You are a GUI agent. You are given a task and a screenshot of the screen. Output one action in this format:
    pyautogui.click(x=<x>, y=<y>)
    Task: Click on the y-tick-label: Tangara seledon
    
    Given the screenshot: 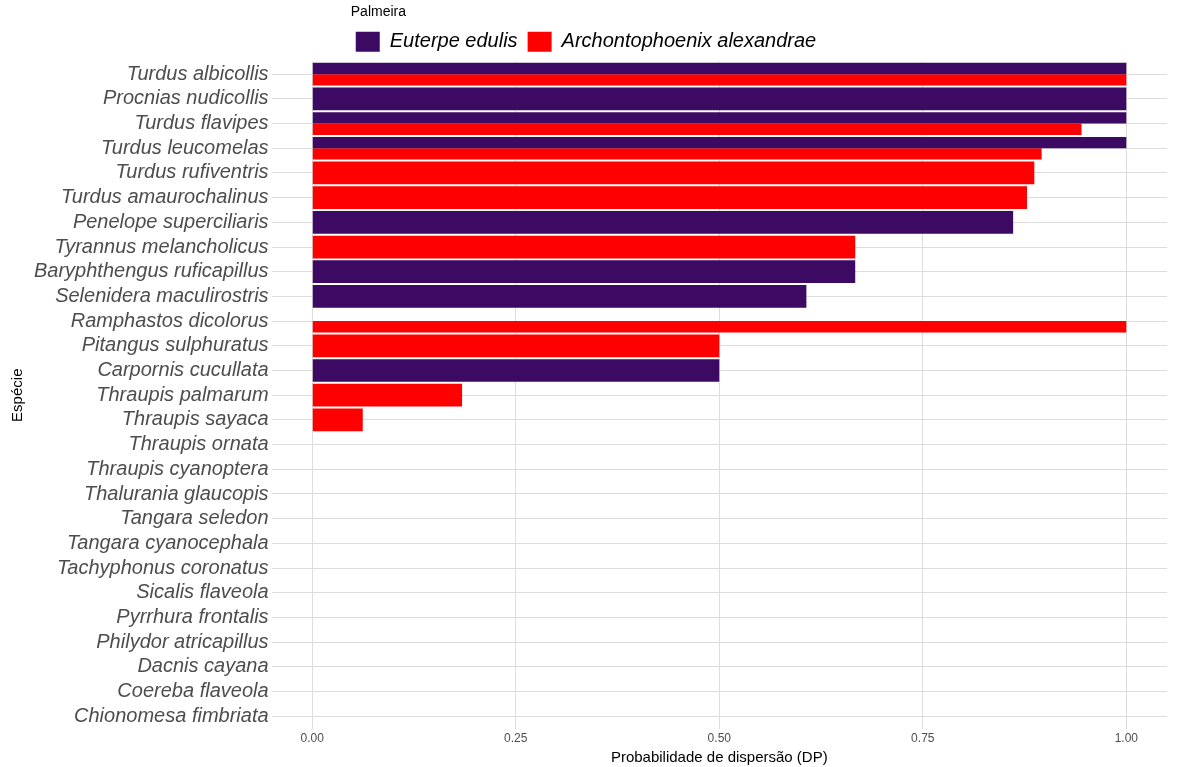 What is the action you would take?
    pyautogui.click(x=194, y=517)
    